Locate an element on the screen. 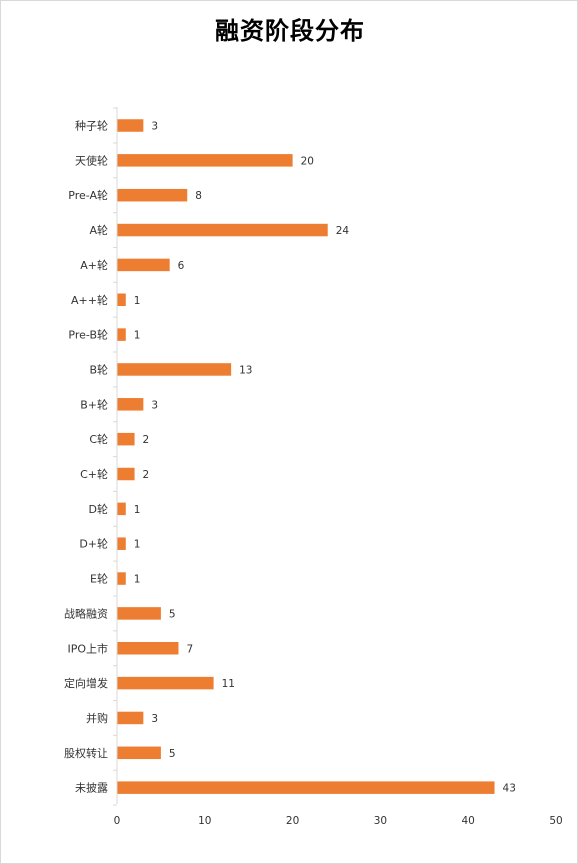 This screenshot has width=578, height=864. category-label: 股权转让 is located at coordinates (86, 753).